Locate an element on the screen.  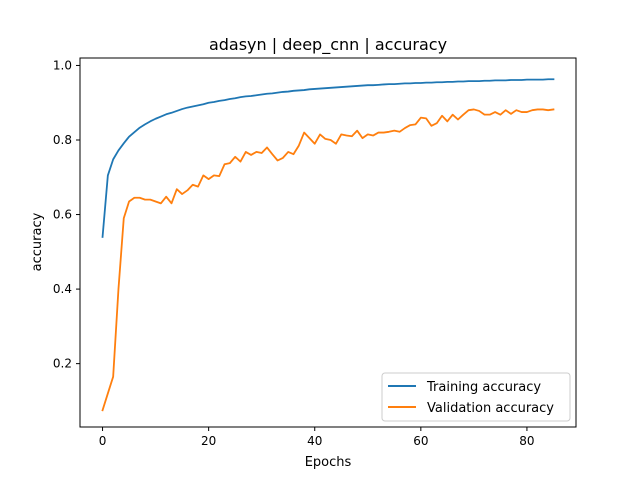
y-tick-label: 0.4 is located at coordinates (62, 289).